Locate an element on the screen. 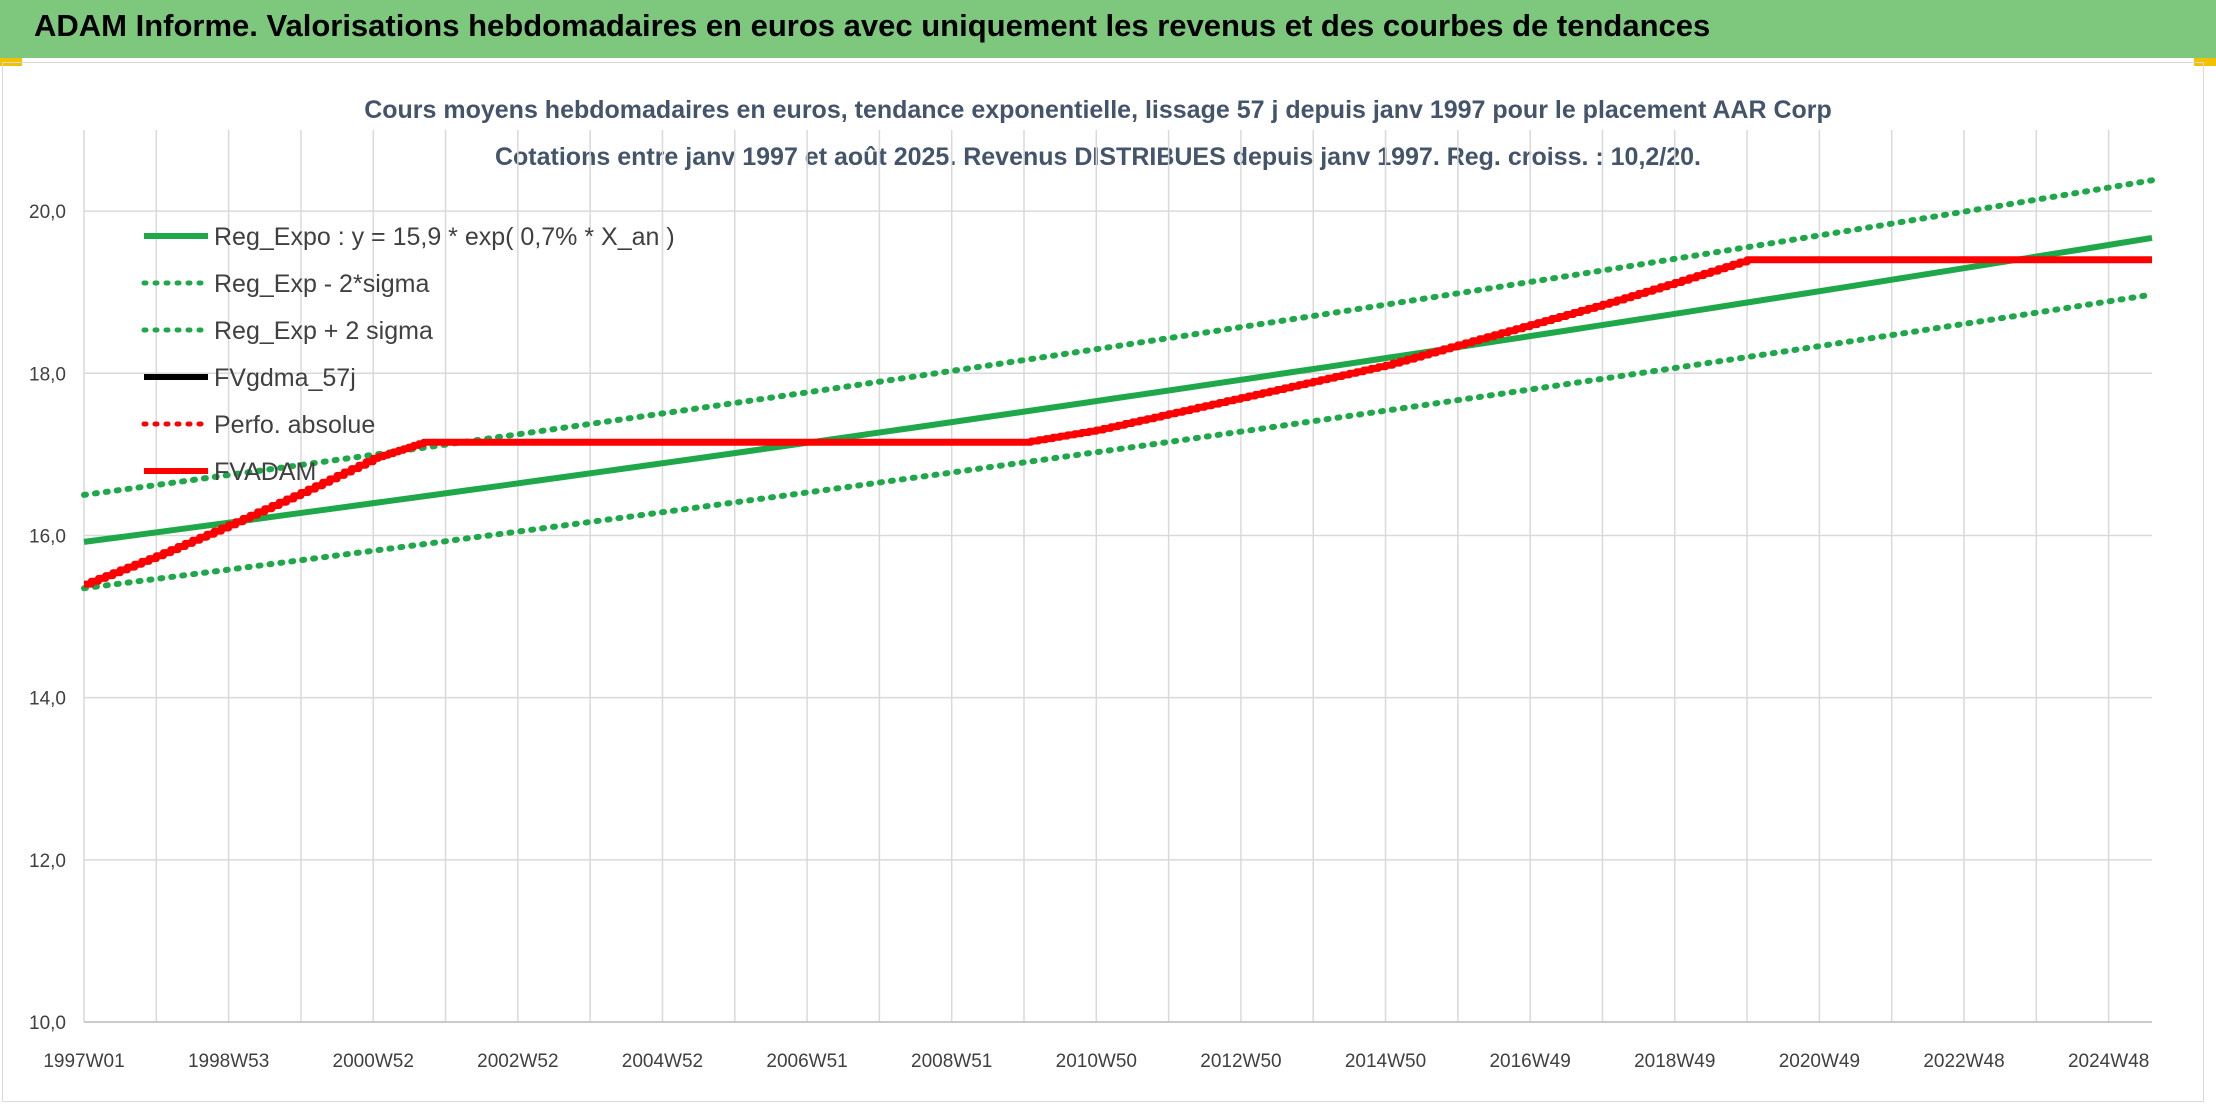 Image resolution: width=2216 pixels, height=1106 pixels. x-tick-label: 2004W52 is located at coordinates (662, 1061).